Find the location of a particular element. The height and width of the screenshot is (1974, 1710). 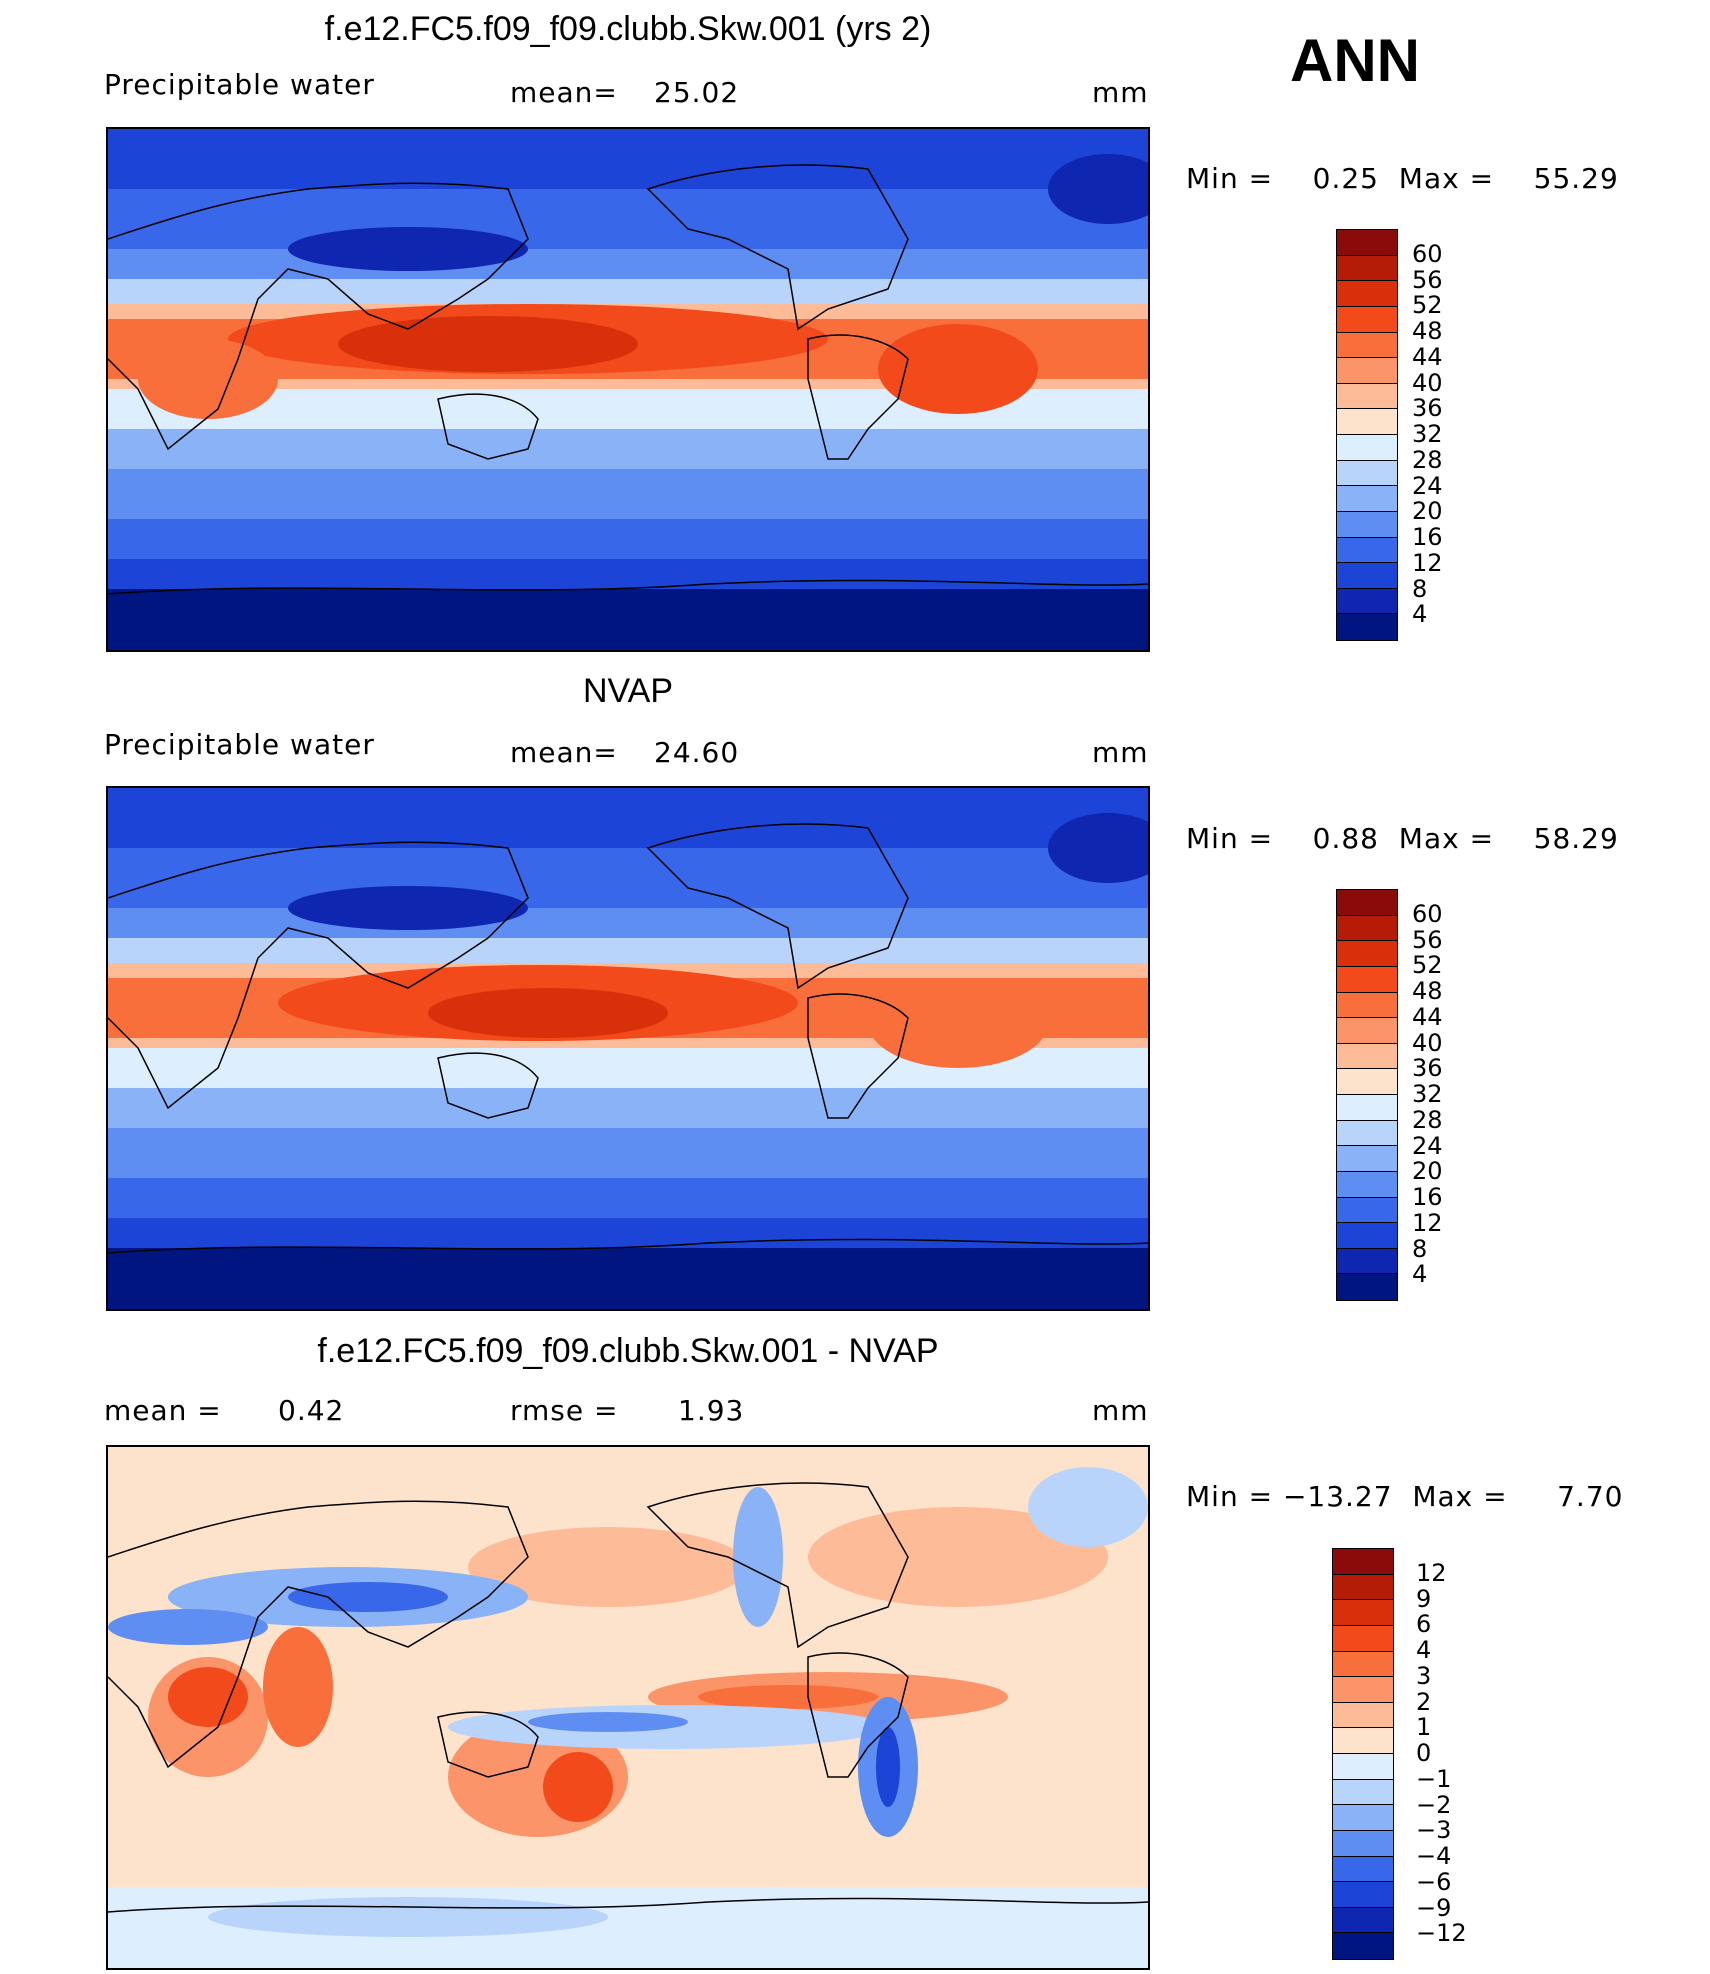

colorbar-tick-label: 32 is located at coordinates (1427, 1094).